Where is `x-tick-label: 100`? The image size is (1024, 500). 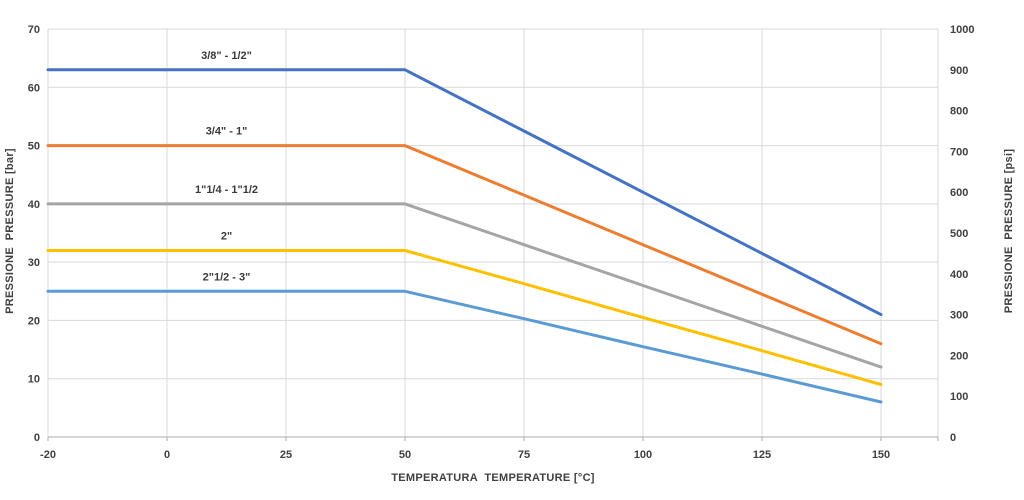 x-tick-label: 100 is located at coordinates (643, 455).